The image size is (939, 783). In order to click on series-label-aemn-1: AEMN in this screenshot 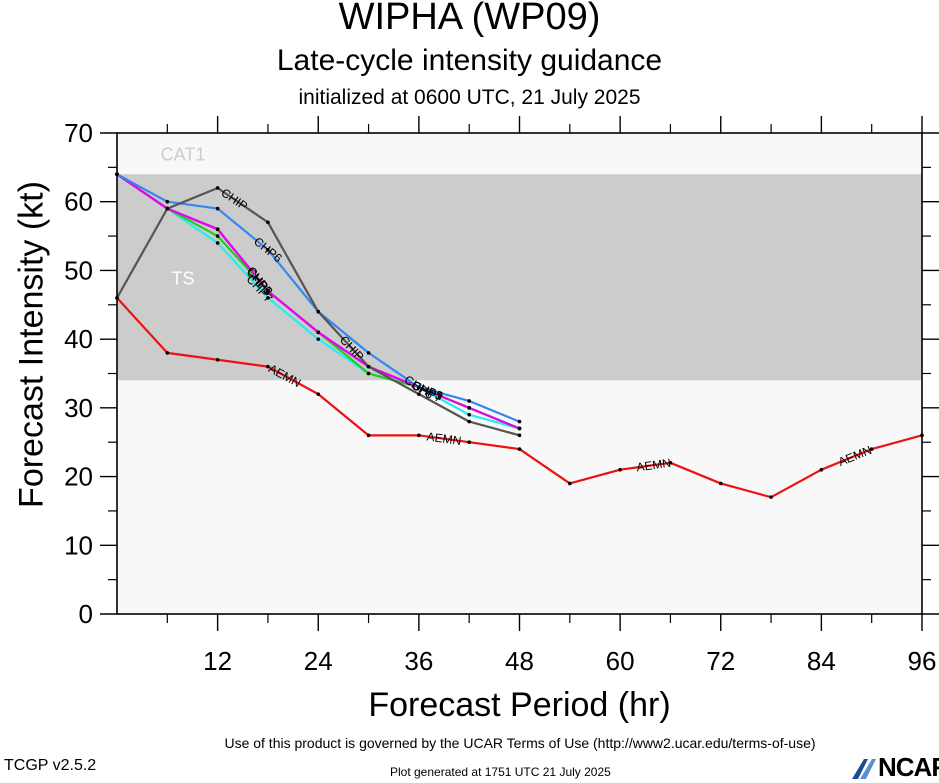, I will do `click(444, 438)`.